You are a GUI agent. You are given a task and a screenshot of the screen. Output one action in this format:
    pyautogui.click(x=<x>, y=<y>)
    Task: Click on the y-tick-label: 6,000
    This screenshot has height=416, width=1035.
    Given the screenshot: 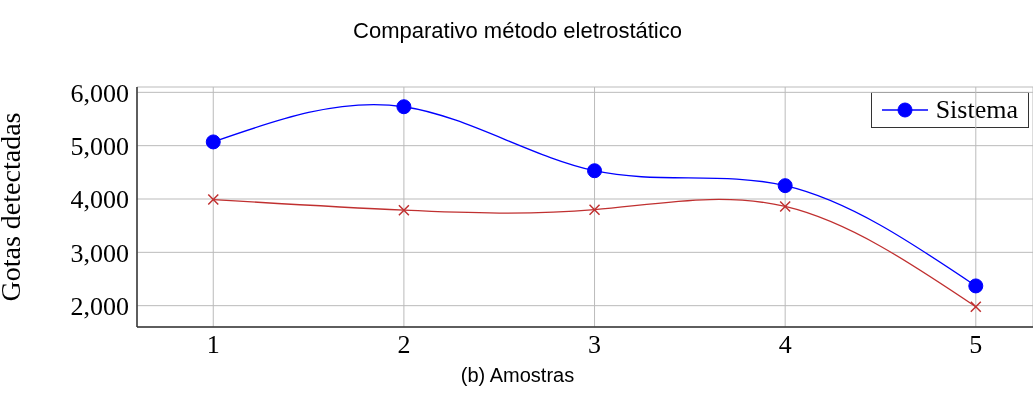 What is the action you would take?
    pyautogui.click(x=99, y=93)
    